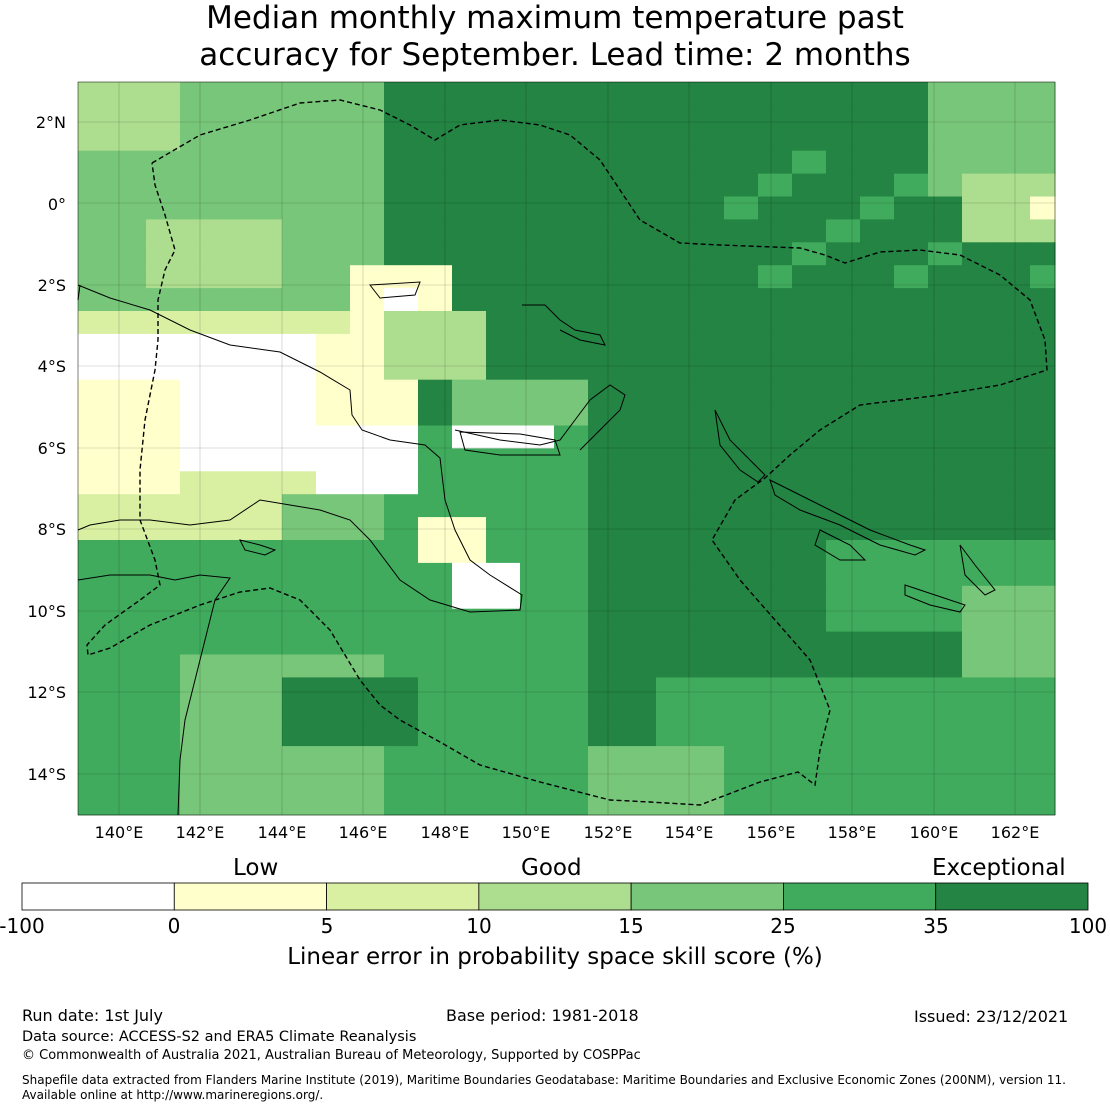  I want to click on lon-label-154e: 154°E, so click(689, 832).